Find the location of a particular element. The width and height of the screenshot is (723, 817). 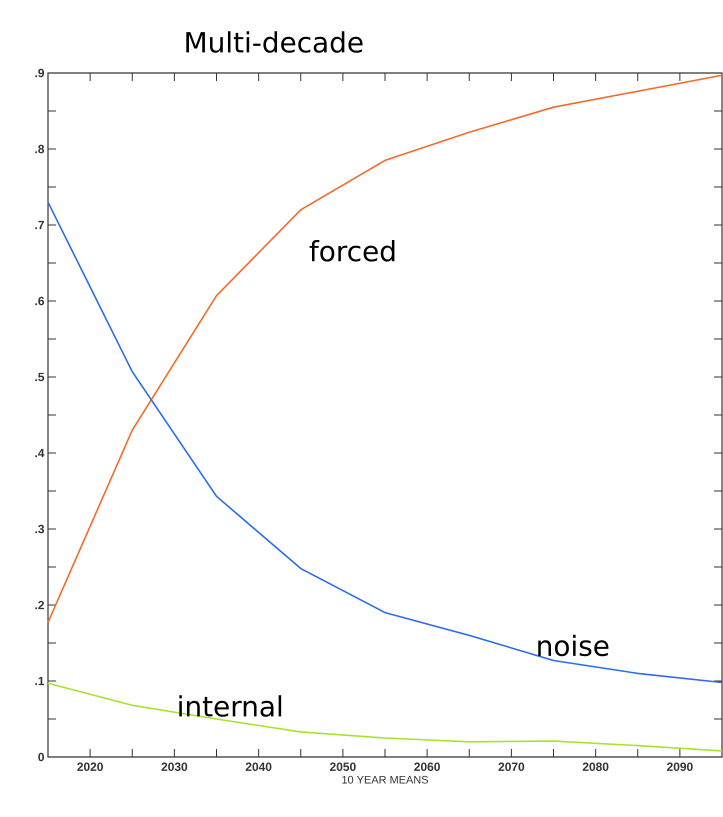

y-tick-label: .1 is located at coordinates (39, 681).